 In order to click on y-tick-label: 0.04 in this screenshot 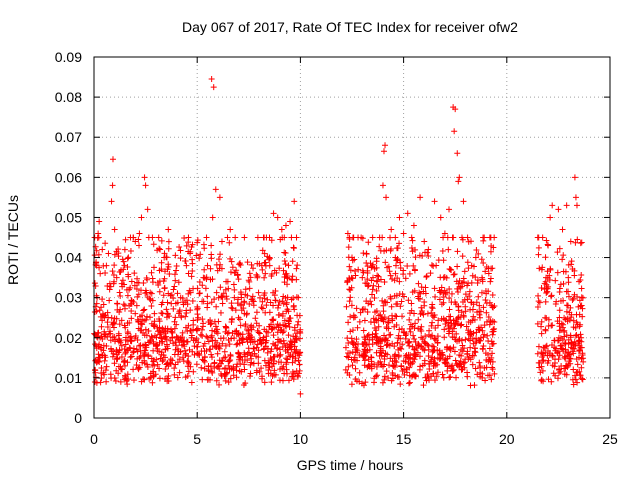, I will do `click(68, 258)`.